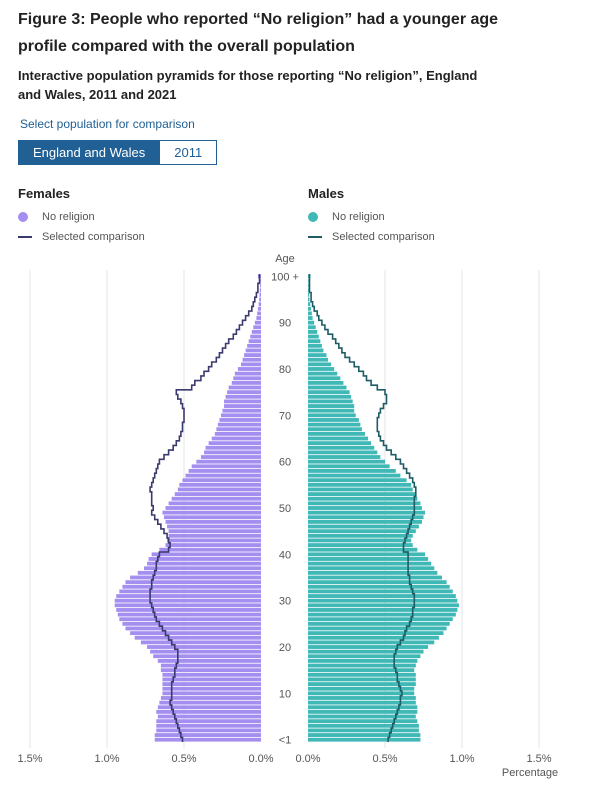 The image size is (600, 794). Describe the element at coordinates (189, 152) in the screenshot. I see `option-2011-button: 2011` at that location.